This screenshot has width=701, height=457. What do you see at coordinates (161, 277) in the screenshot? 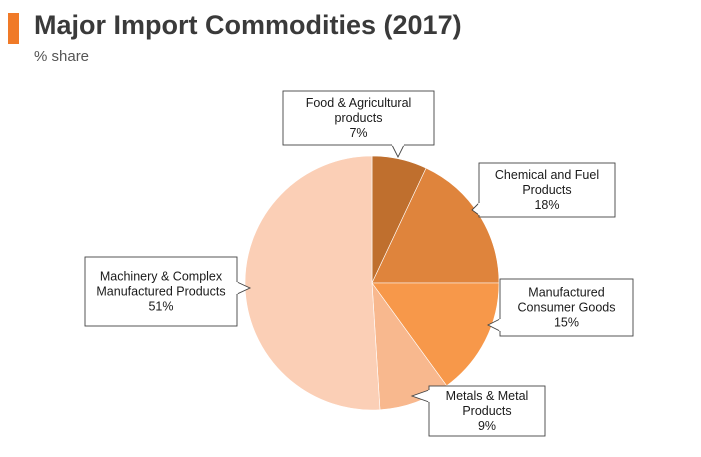
I see `callout-label-4-line-0: Machinery & Complex` at bounding box center [161, 277].